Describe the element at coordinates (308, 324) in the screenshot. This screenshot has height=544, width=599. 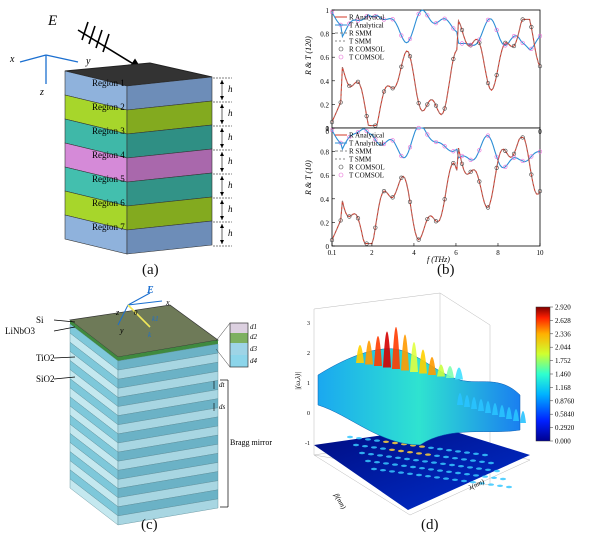
I see `z-tick-label: 3` at that location.